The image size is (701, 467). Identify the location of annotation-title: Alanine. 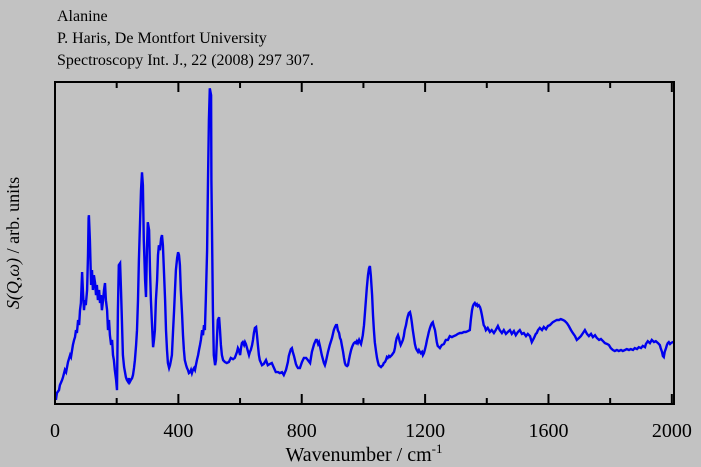
(82, 16).